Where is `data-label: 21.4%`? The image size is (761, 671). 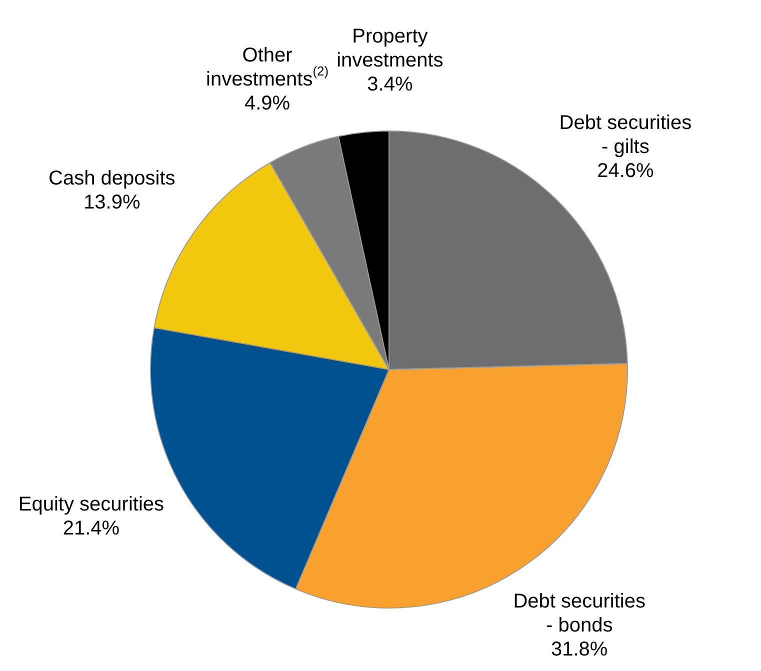 data-label: 21.4% is located at coordinates (91, 529).